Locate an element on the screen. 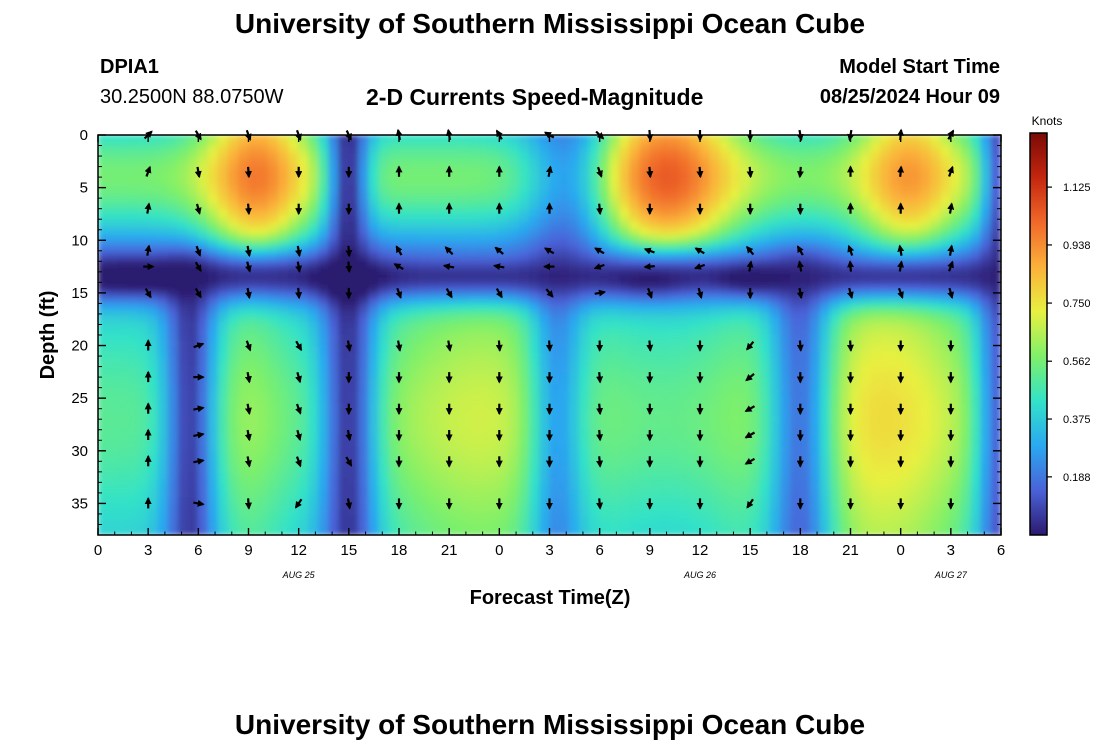  colorbar-tick-label: 0.938 is located at coordinates (1077, 246).